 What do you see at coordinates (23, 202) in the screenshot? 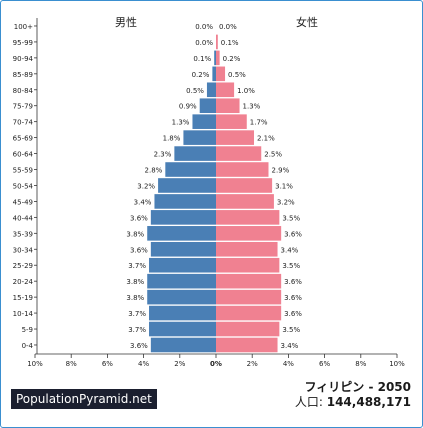
I see `age-group-label: 45-49` at bounding box center [23, 202].